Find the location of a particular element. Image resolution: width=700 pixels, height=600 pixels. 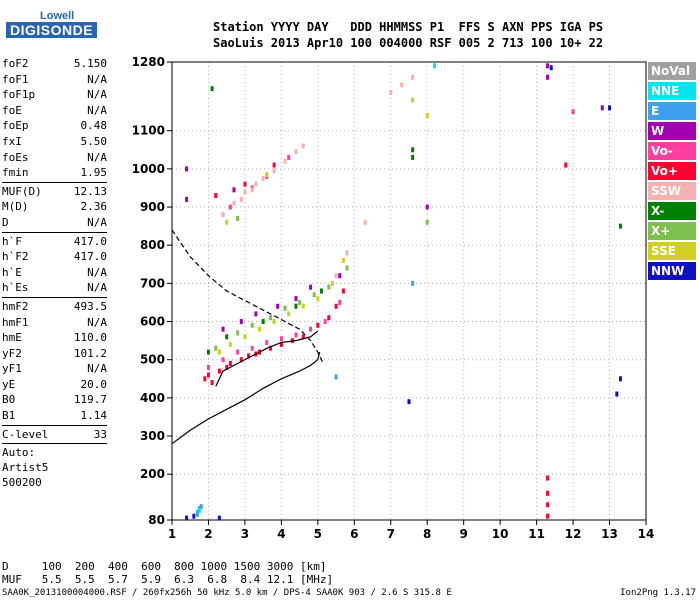

param-value: 1.14 is located at coordinates (94, 416).